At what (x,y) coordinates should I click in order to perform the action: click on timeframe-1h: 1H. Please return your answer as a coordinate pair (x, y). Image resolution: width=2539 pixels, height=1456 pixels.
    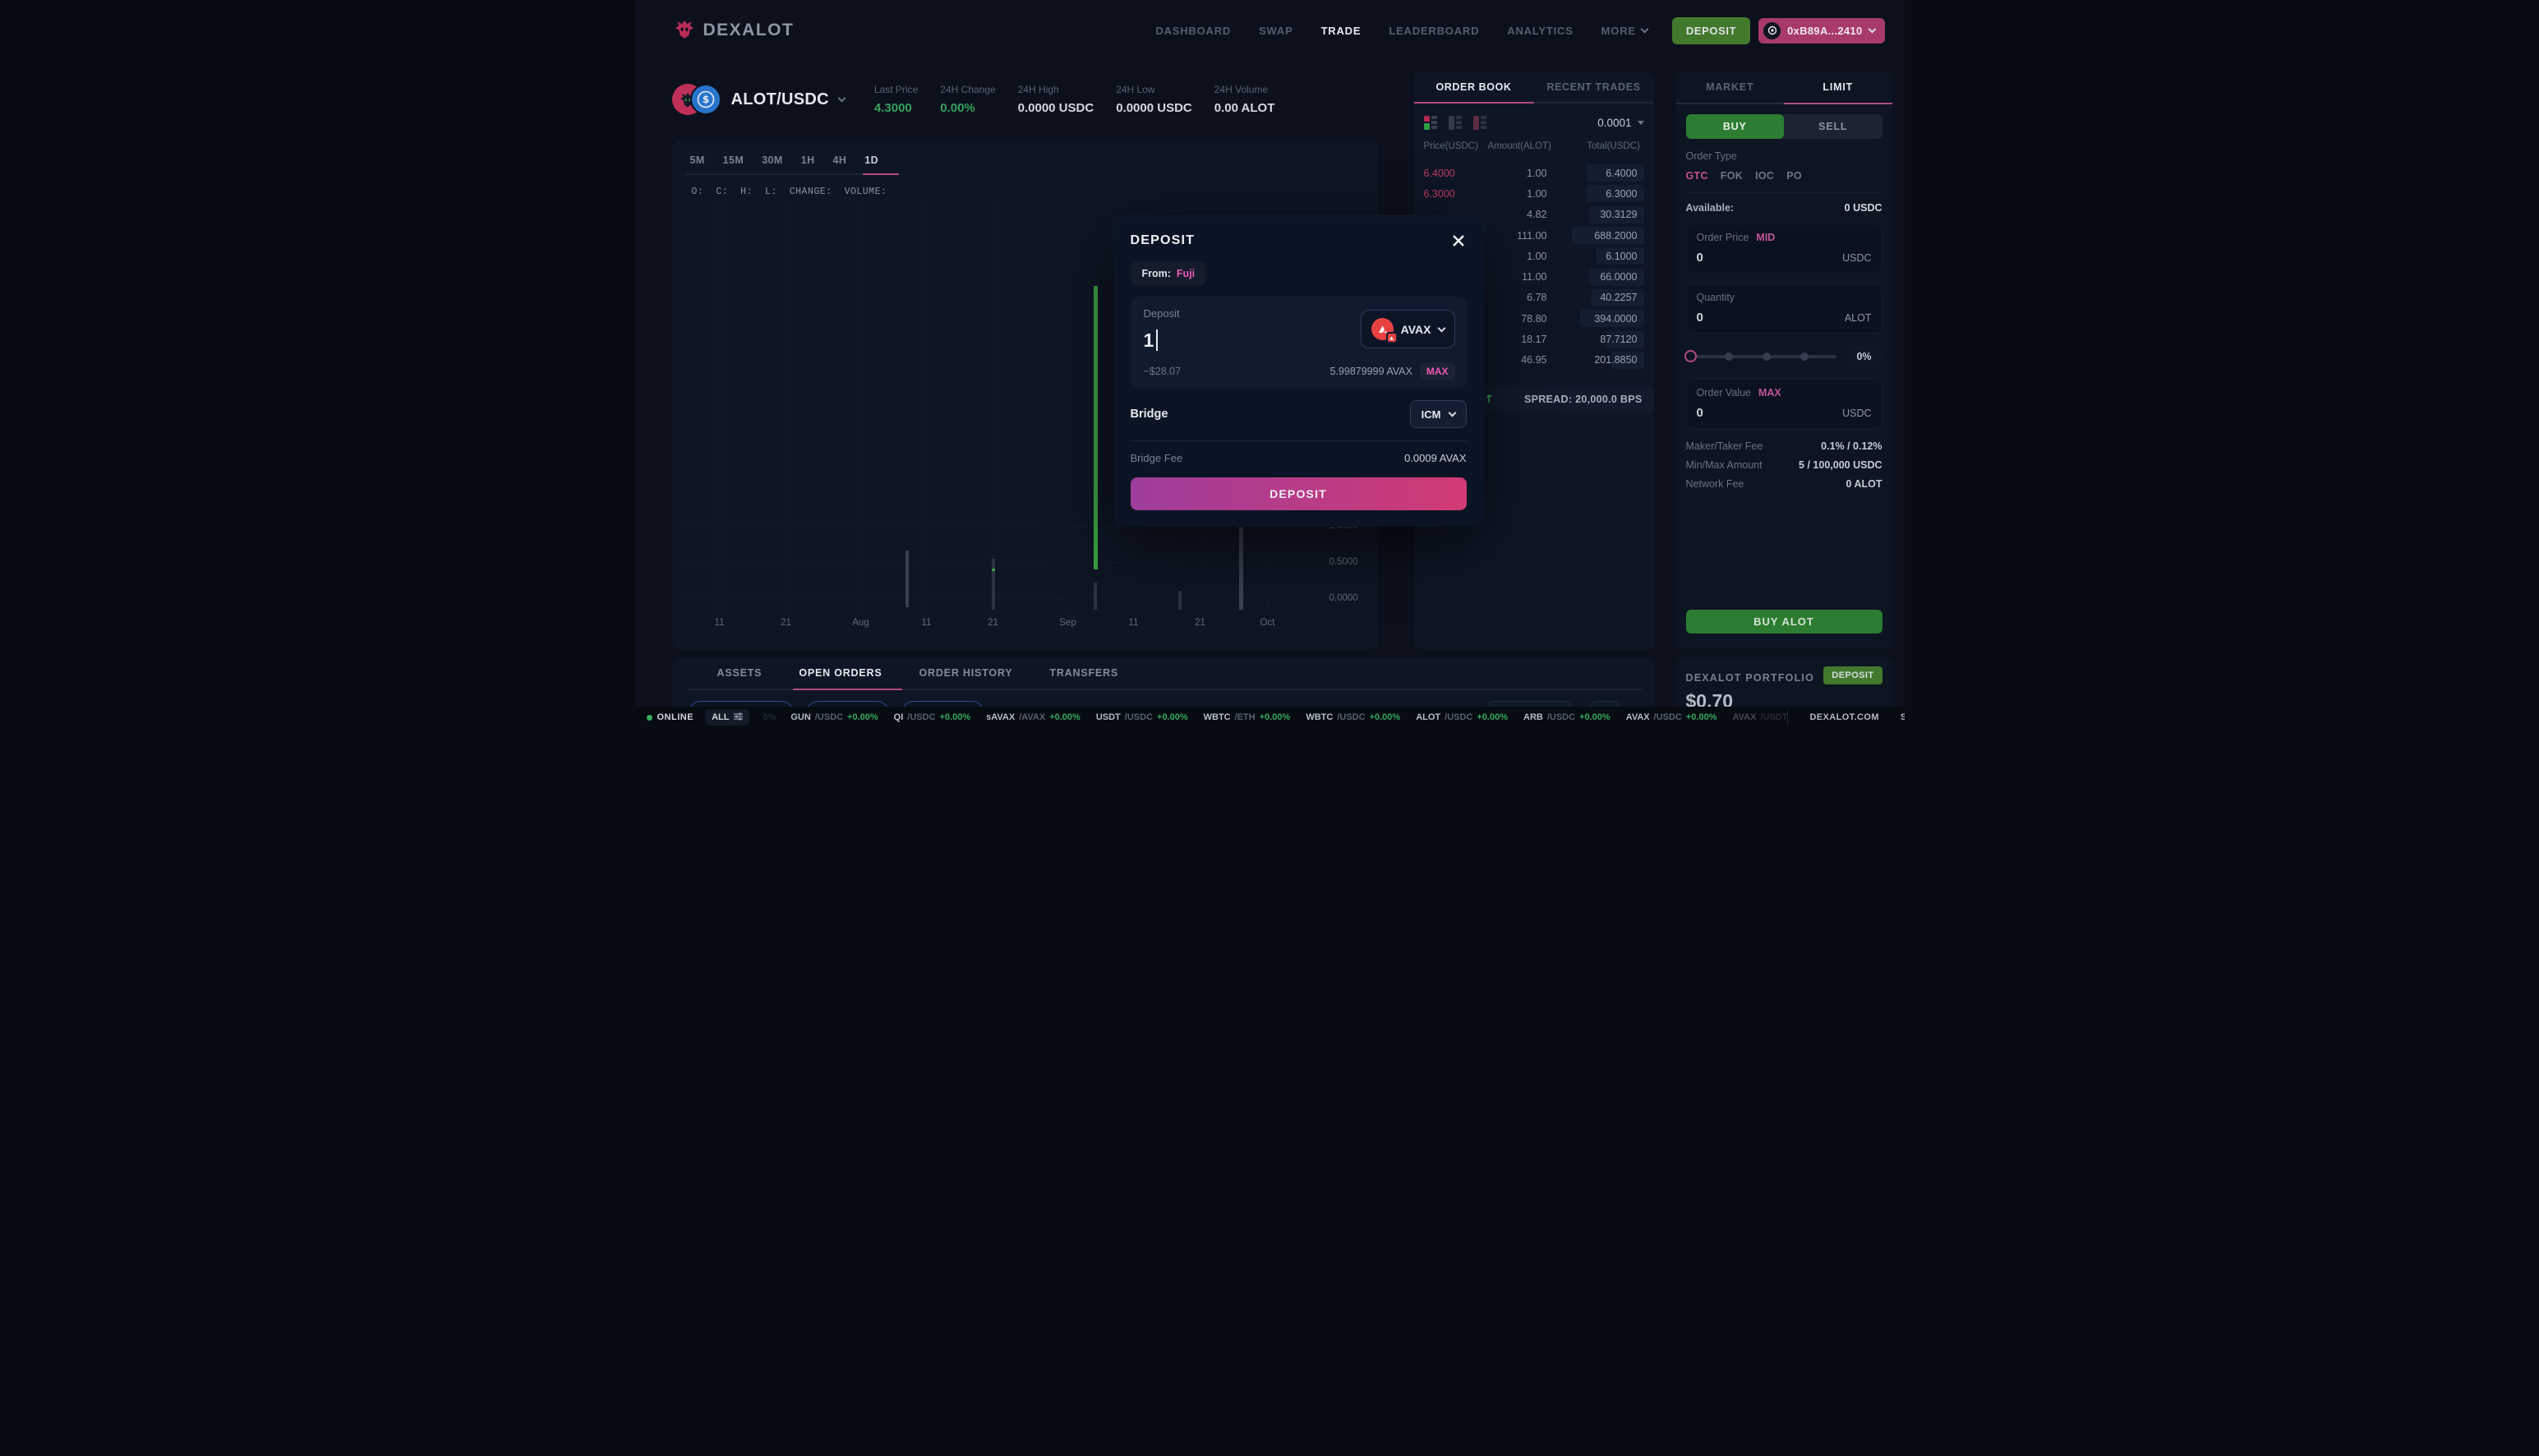
    Looking at the image, I should click on (807, 160).